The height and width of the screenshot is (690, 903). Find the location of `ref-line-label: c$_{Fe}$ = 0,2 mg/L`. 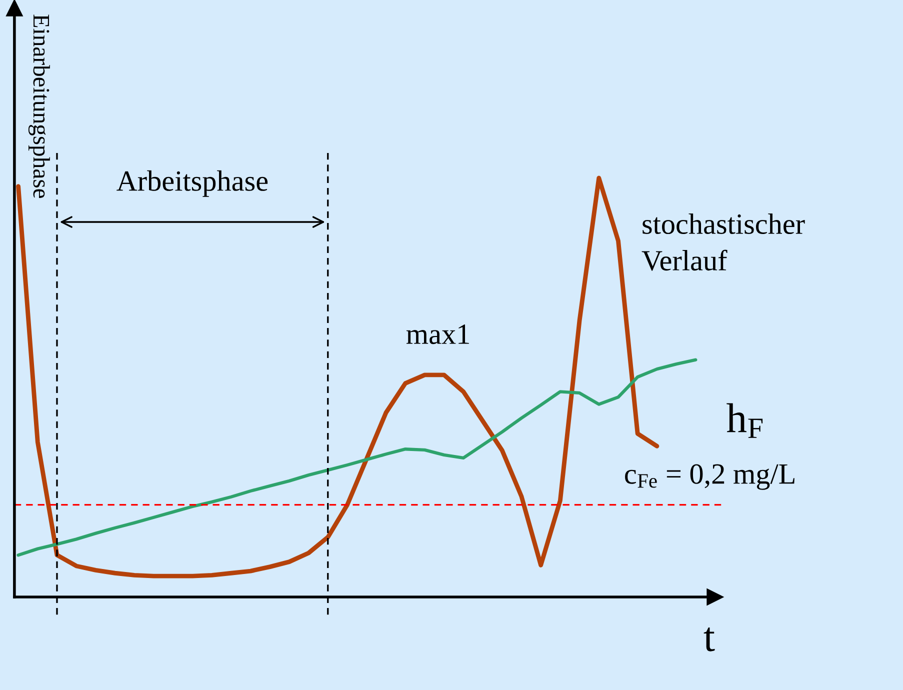

ref-line-label: c$_{Fe}$ = 0,2 mg/L is located at coordinates (709, 477).